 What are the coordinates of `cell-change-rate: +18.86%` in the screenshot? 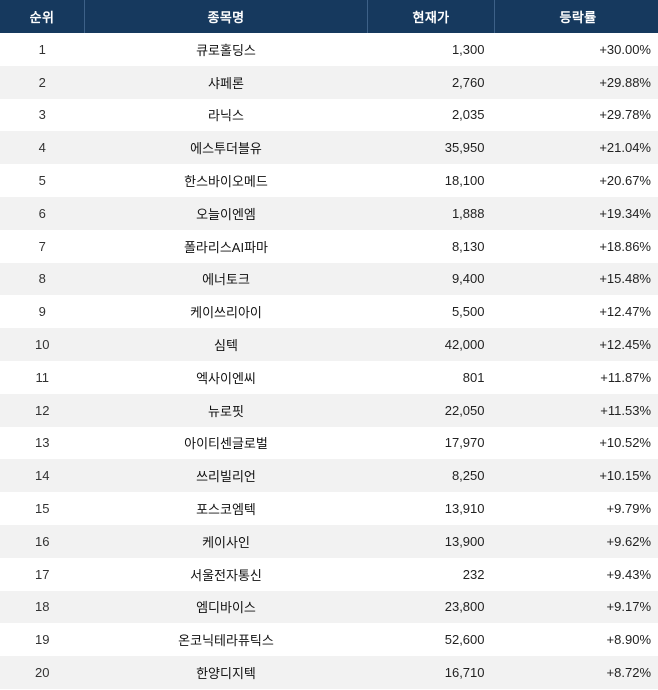 It's located at (625, 246).